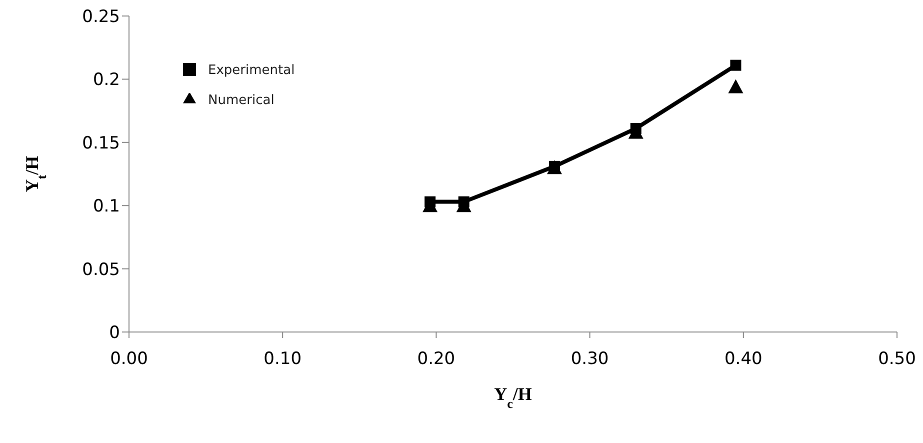 Image resolution: width=923 pixels, height=443 pixels. I want to click on legend-label: Experimental, so click(251, 70).